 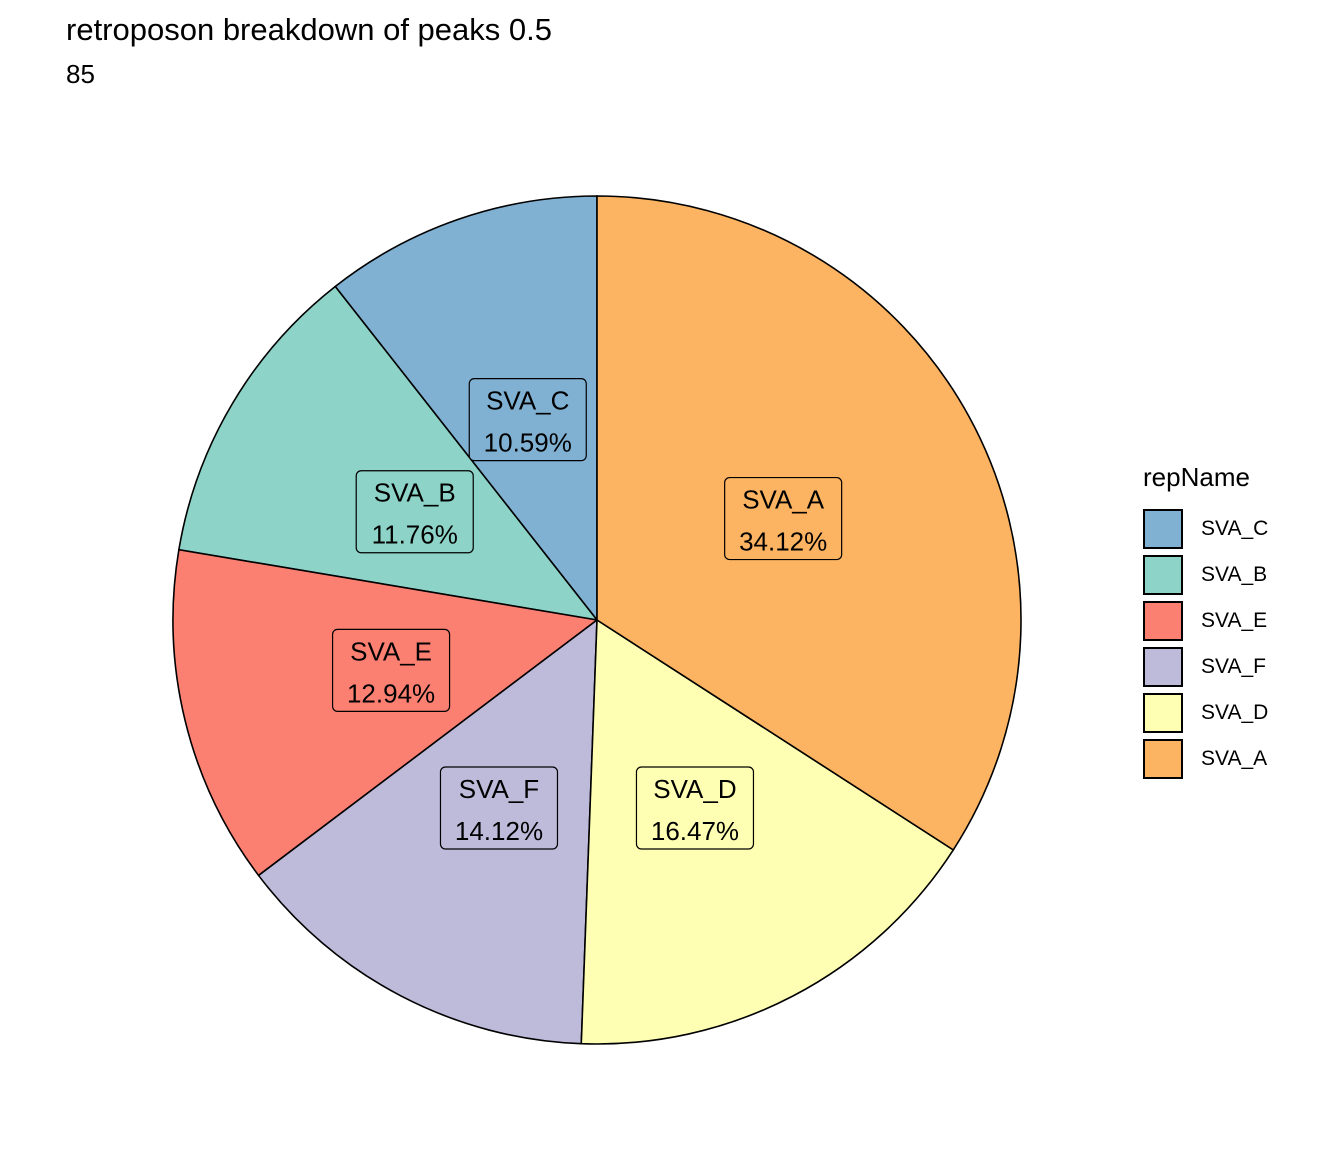 I want to click on legend-label: SVA_D, so click(x=1235, y=712).